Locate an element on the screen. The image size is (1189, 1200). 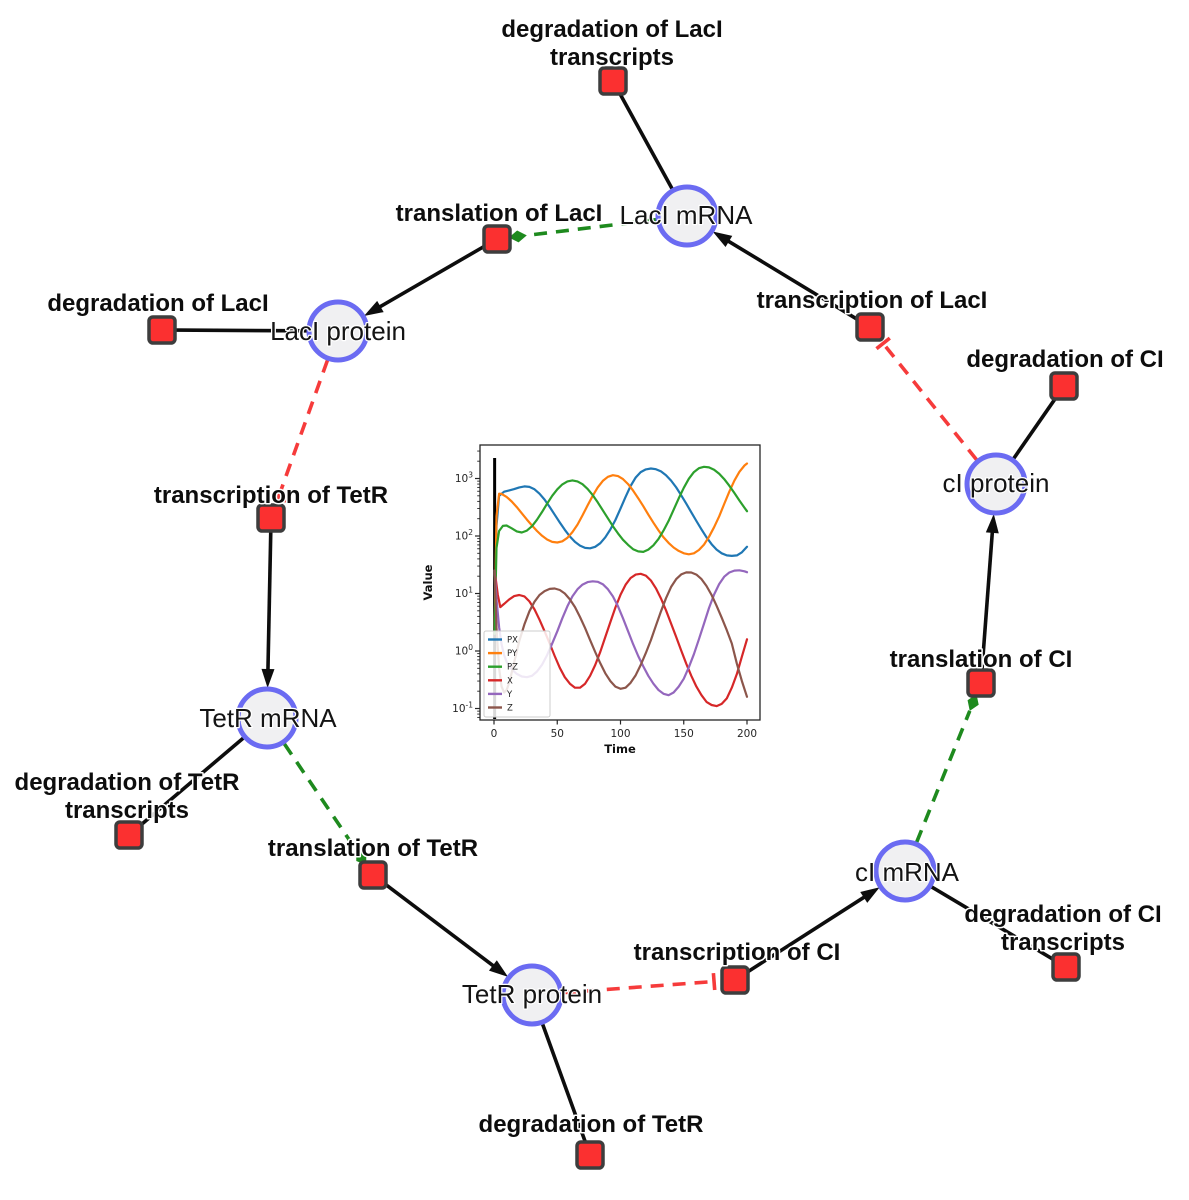
edge-laci-protein-transcription-tetr-tee-bar is located at coordinates (278, 498).